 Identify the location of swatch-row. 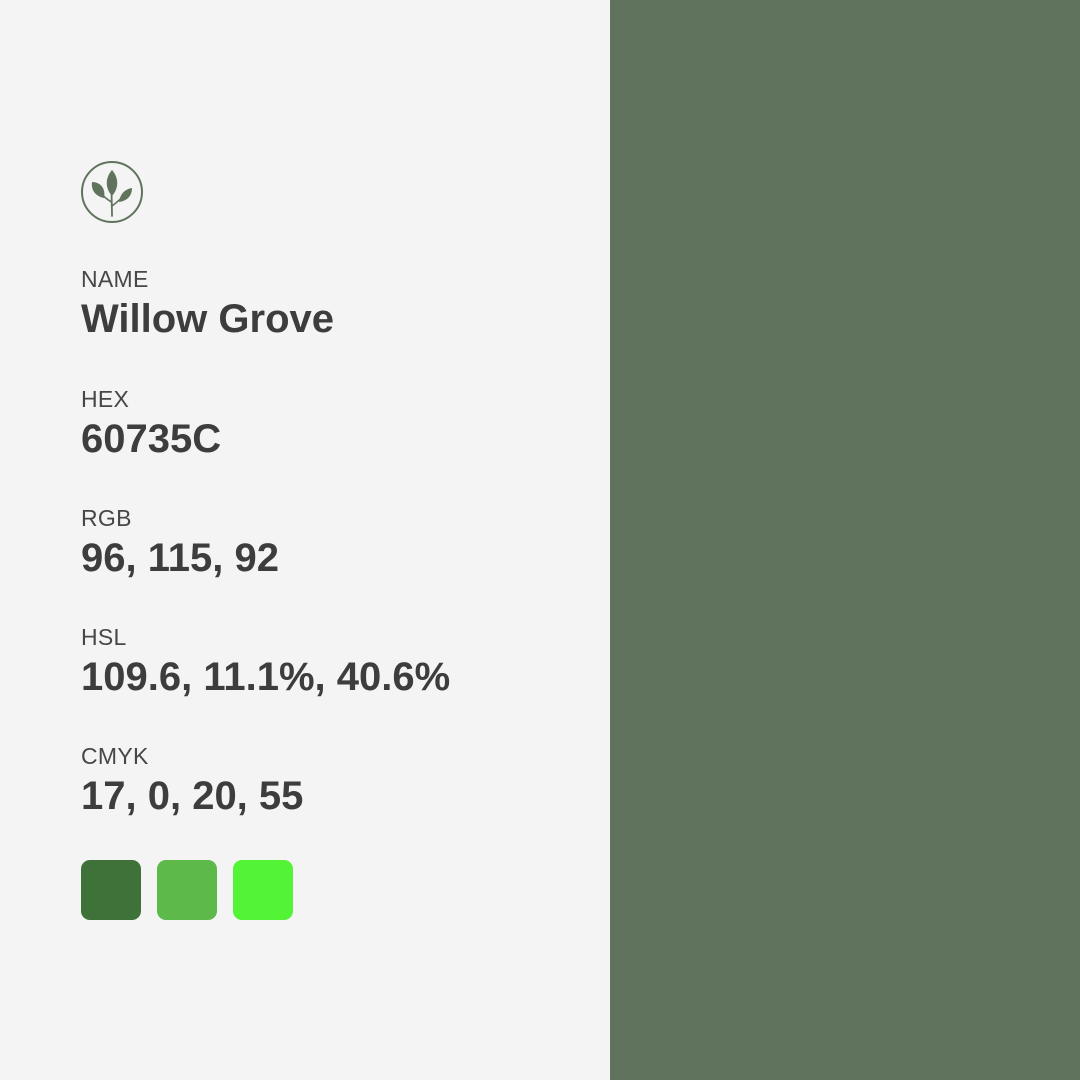
(187, 890).